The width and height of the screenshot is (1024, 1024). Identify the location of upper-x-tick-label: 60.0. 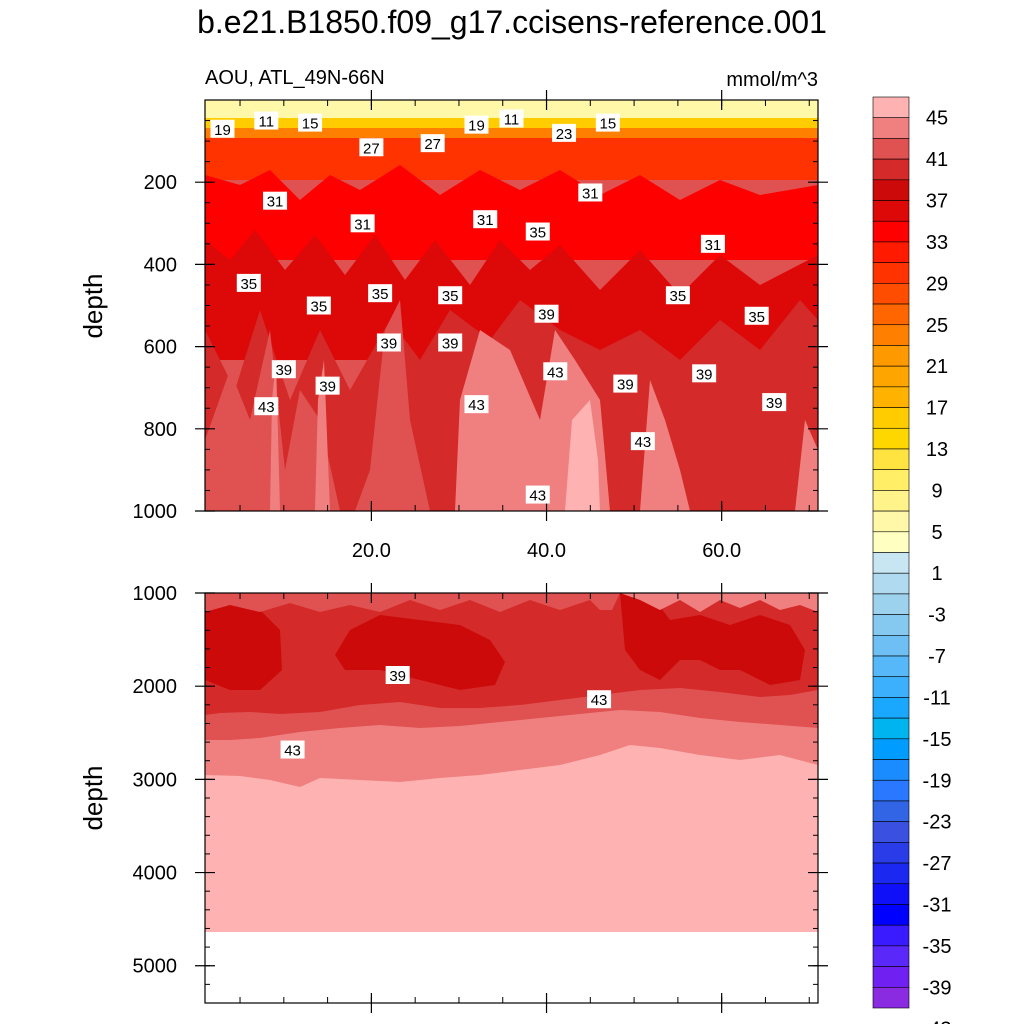
(721, 551).